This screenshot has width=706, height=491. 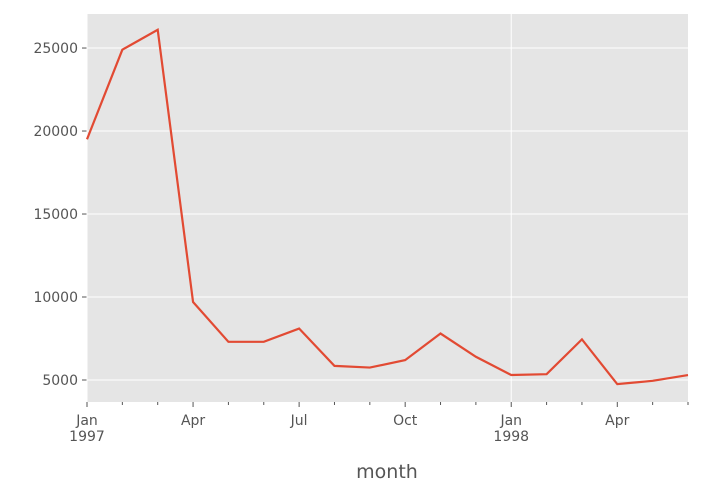 What do you see at coordinates (55, 298) in the screenshot?
I see `y-tick-label: 10000` at bounding box center [55, 298].